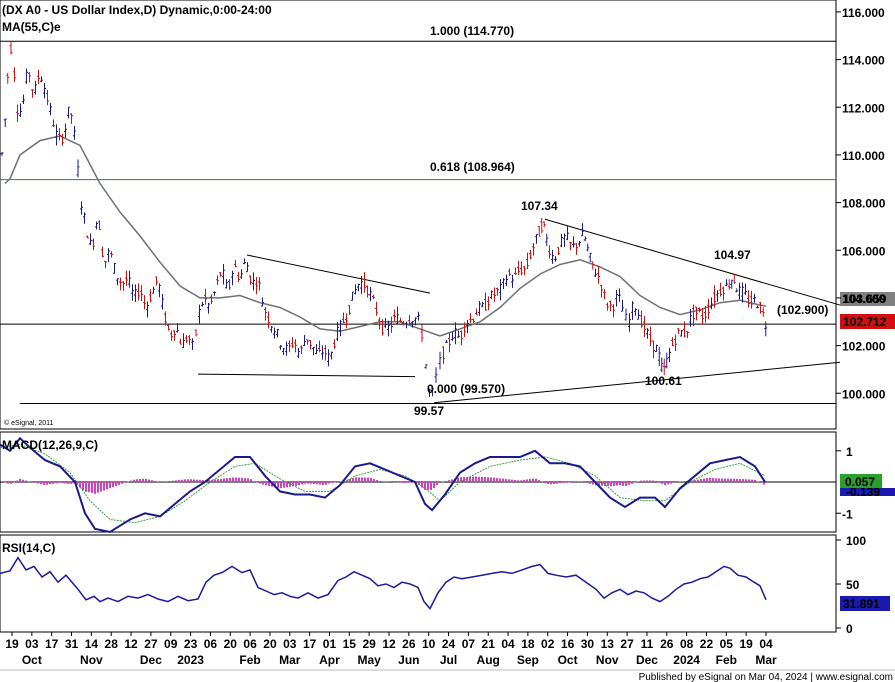 The width and height of the screenshot is (895, 682). I want to click on date-axis-day-label: 20, so click(231, 644).